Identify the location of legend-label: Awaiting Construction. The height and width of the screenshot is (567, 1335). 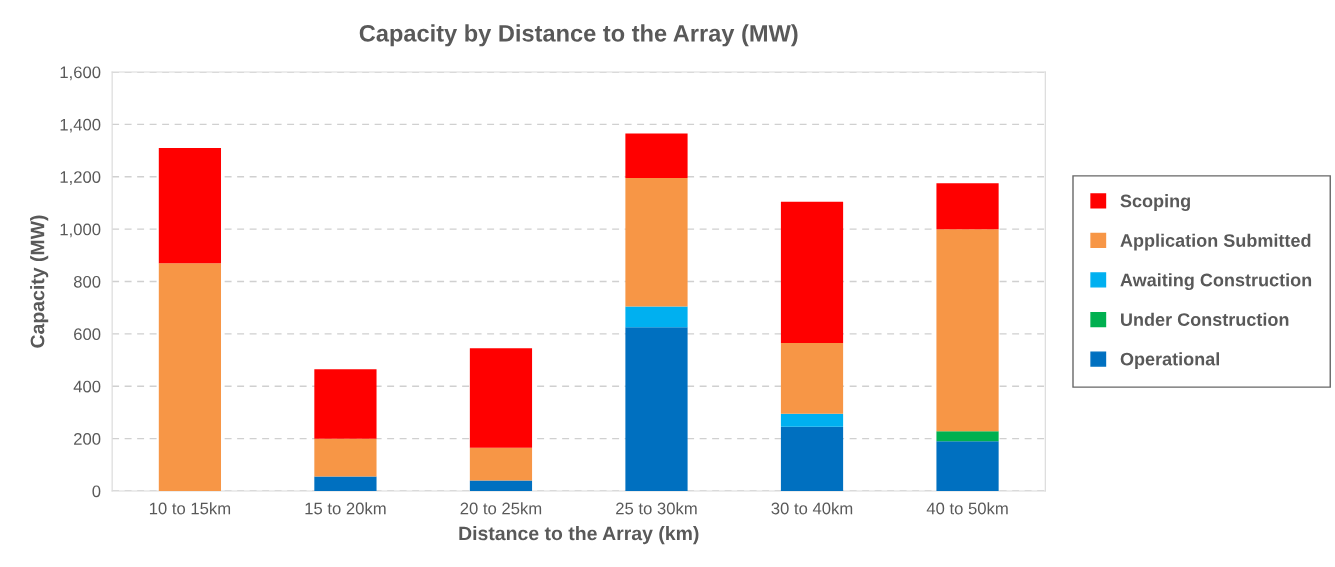
(1216, 282).